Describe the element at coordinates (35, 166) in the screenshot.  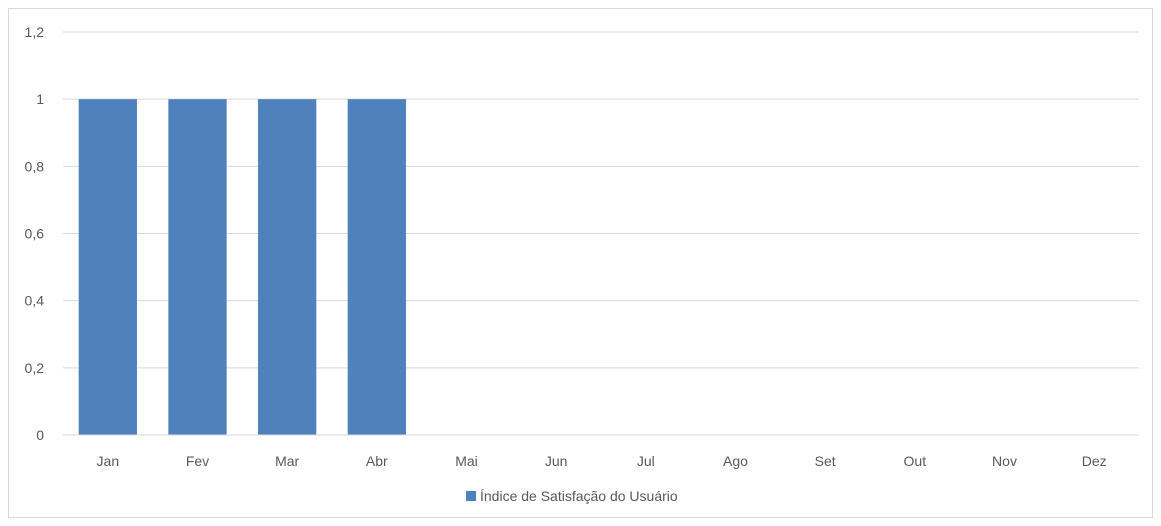
I see `y-tick-label: 0,8` at that location.